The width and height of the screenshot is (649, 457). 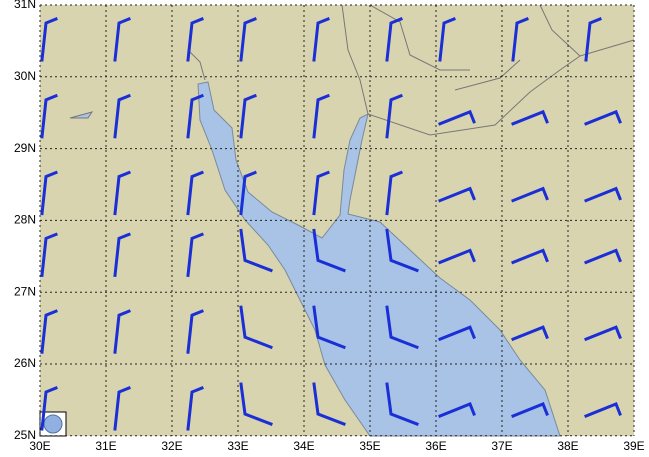 What do you see at coordinates (25, 363) in the screenshot?
I see `lat-label: 26N` at bounding box center [25, 363].